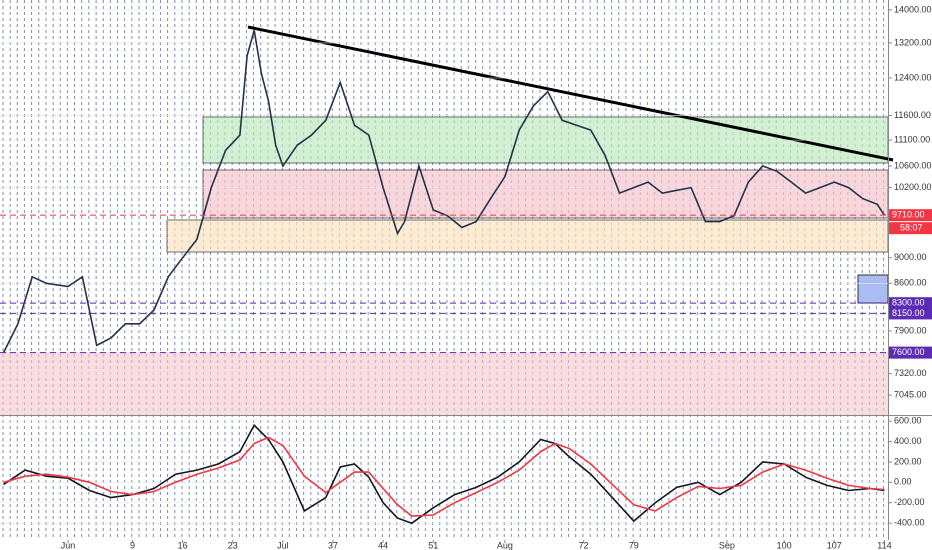 This screenshot has width=932, height=550. What do you see at coordinates (784, 545) in the screenshot?
I see `x-tick-label: 100` at bounding box center [784, 545].